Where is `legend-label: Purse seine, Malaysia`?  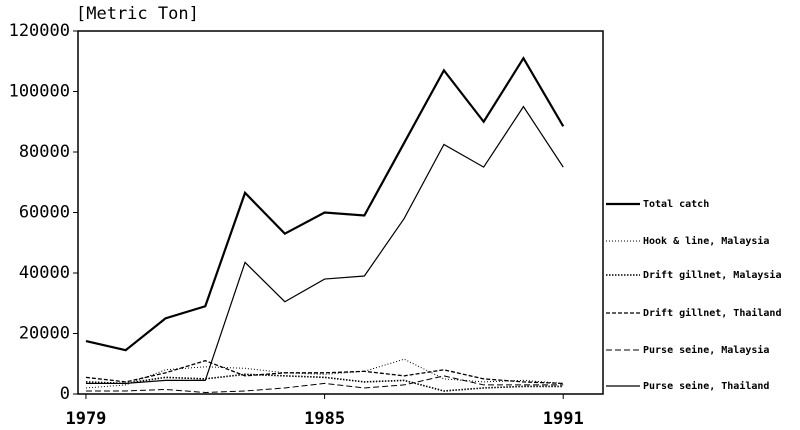 legend-label: Purse seine, Malaysia is located at coordinates (706, 350).